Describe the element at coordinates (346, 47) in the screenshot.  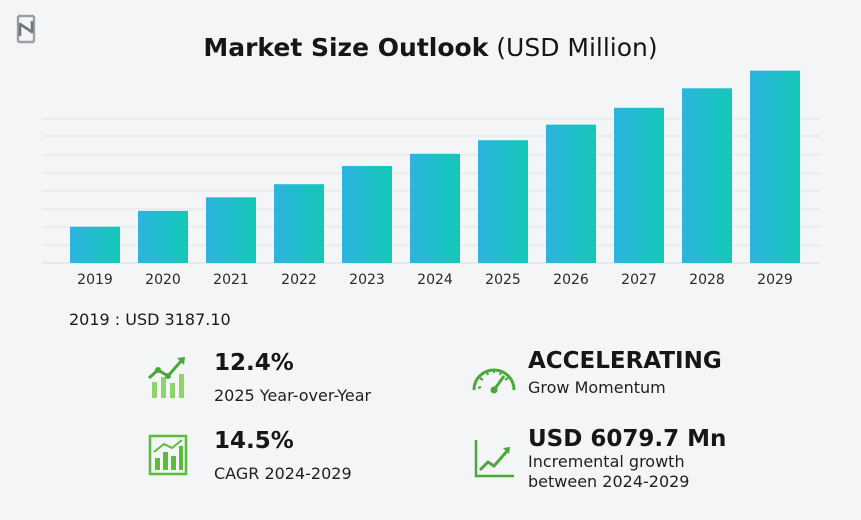
I see `title-main: Market Size Outlook` at that location.